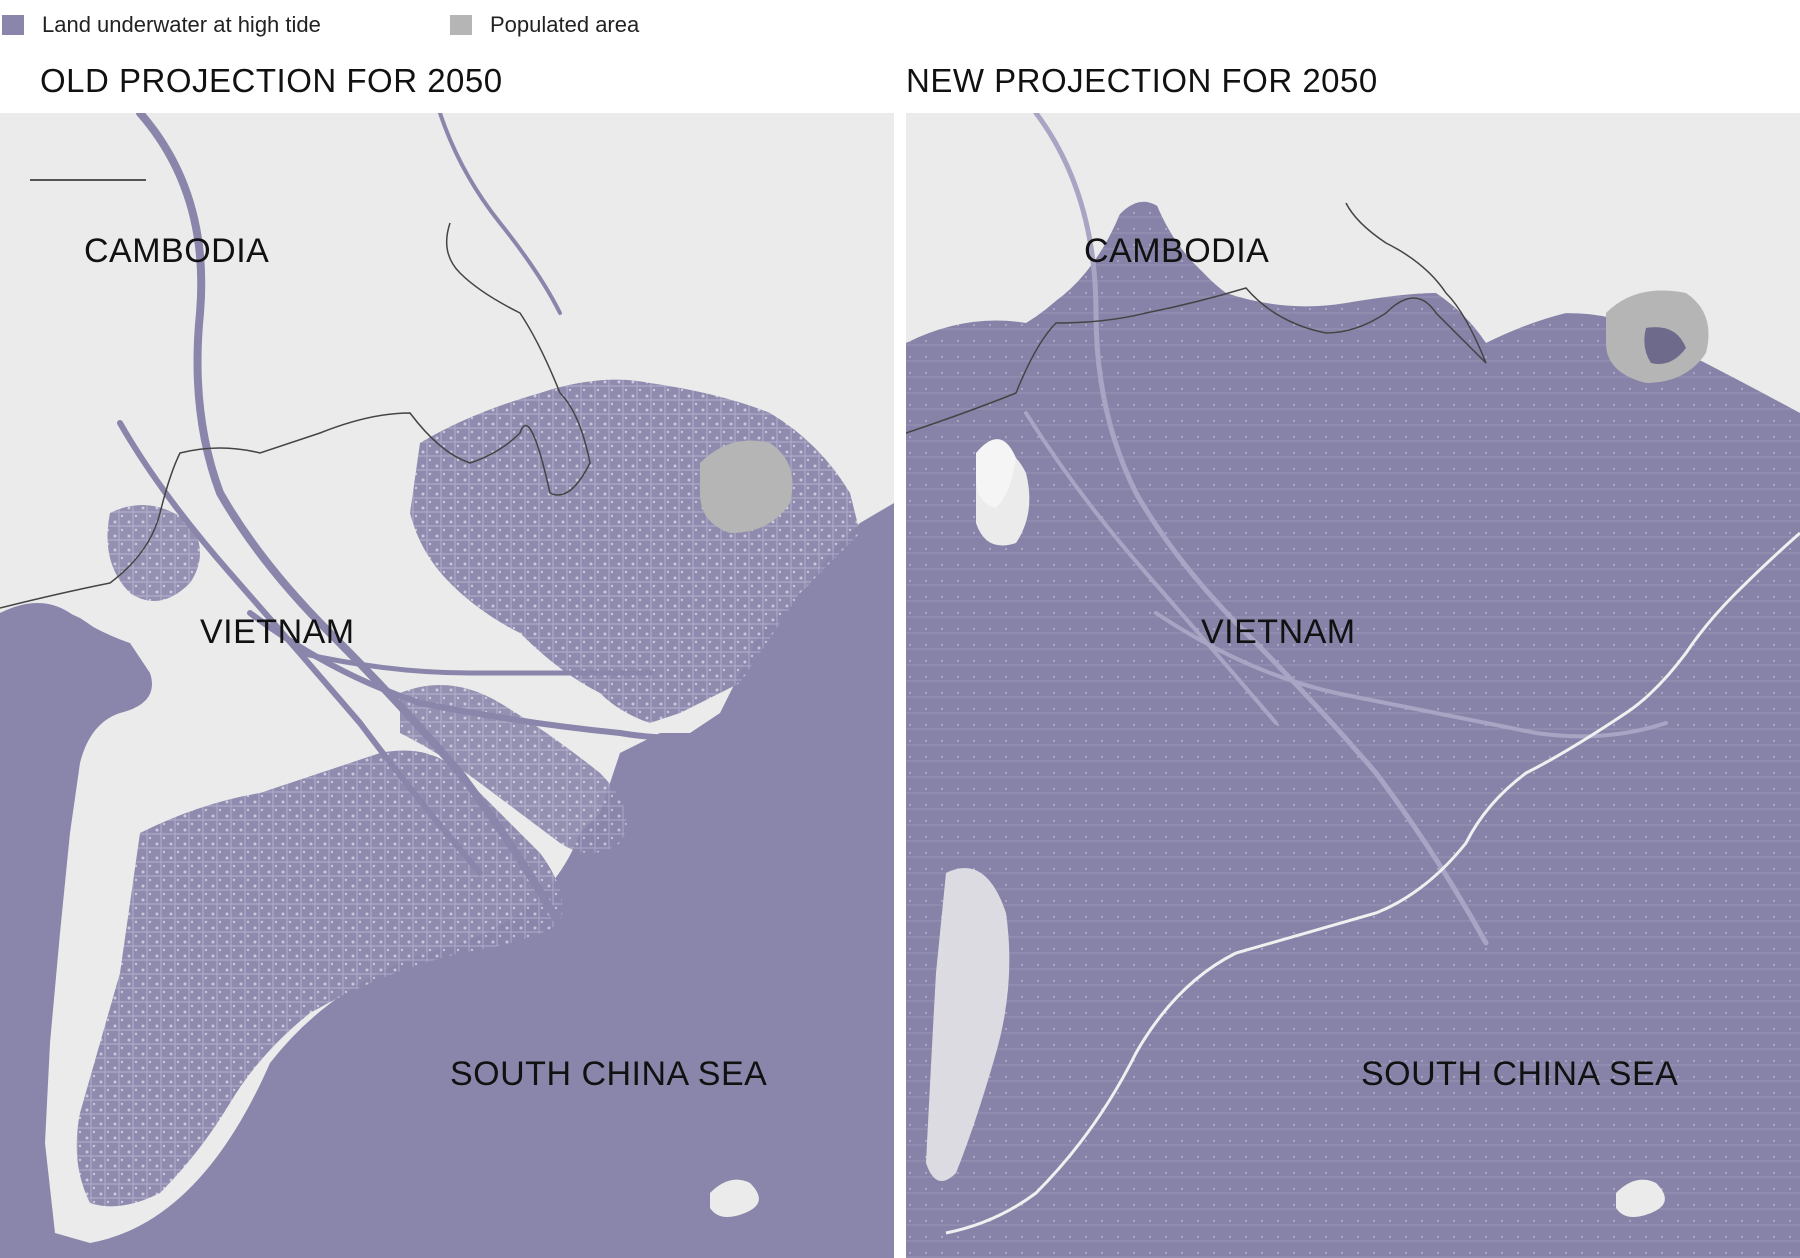 The image size is (1800, 1258). What do you see at coordinates (271, 80) in the screenshot?
I see `panel-title-old: OLD PROJECTION FOR 2050` at bounding box center [271, 80].